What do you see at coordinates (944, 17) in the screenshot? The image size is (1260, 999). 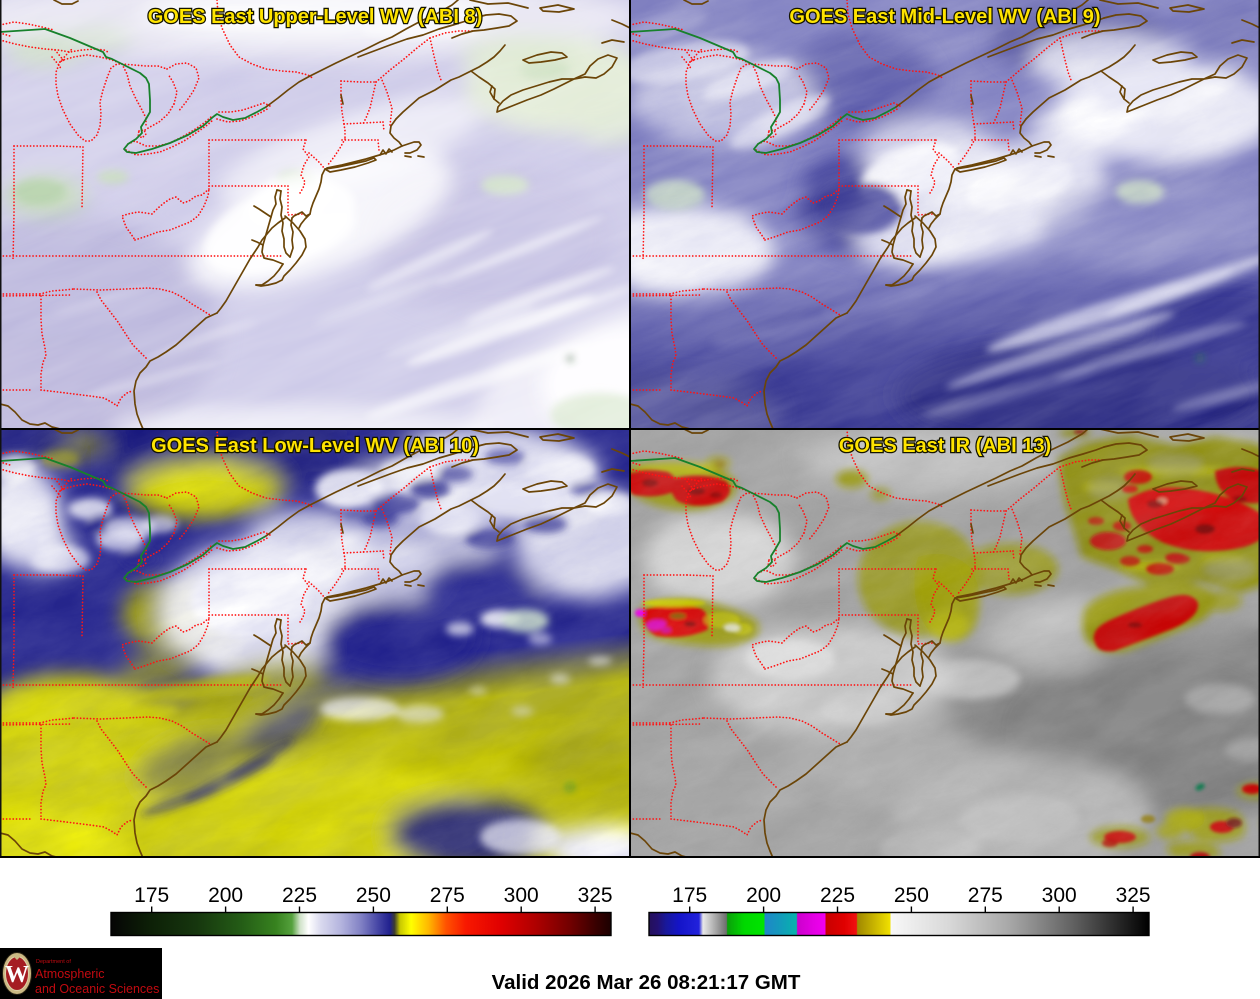 I see `svg-text: GOES East Mid-Level WV (ABI 9)` at bounding box center [944, 17].